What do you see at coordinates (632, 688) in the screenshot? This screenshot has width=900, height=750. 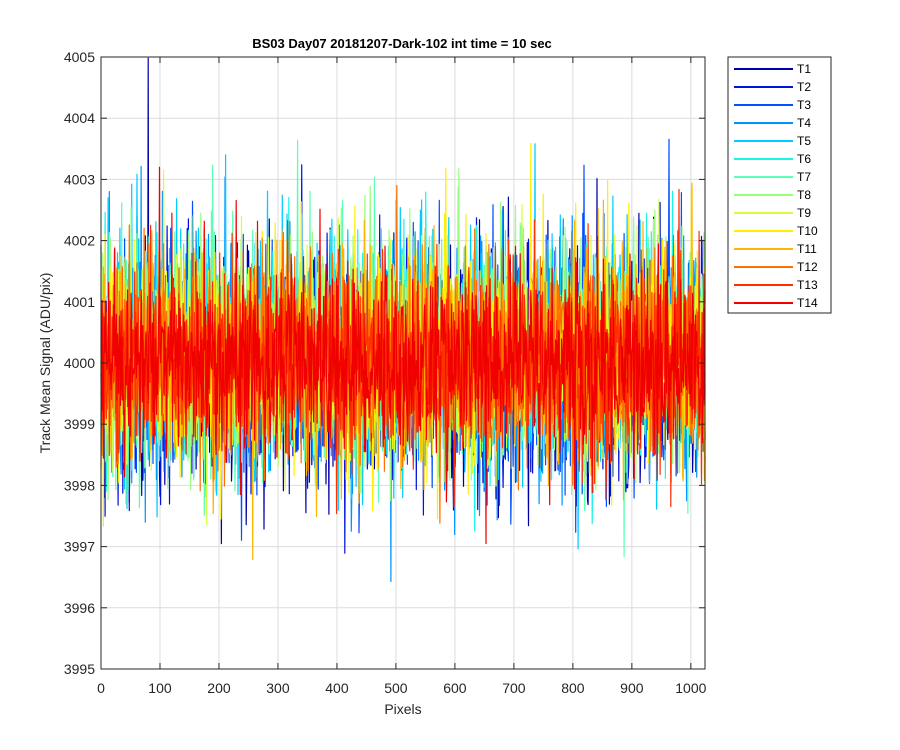 I see `x-tick-label: 900` at bounding box center [632, 688].